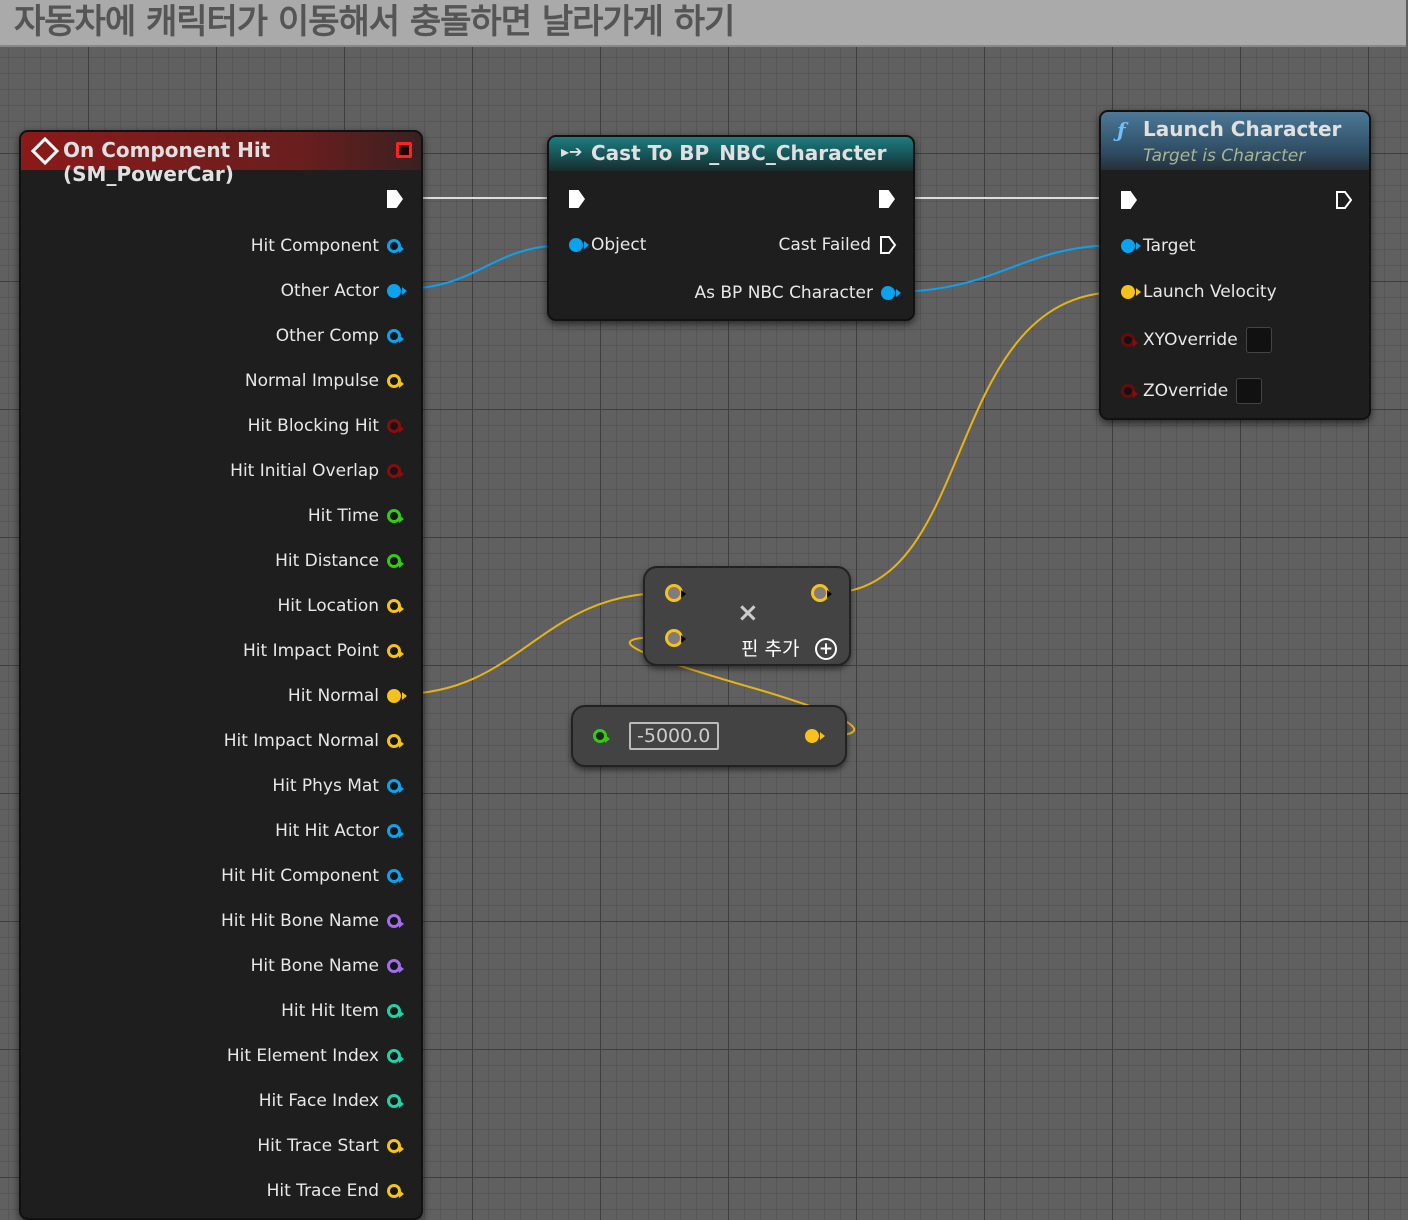  I want to click on cast-arrow-icon: ▸➔, so click(572, 151).